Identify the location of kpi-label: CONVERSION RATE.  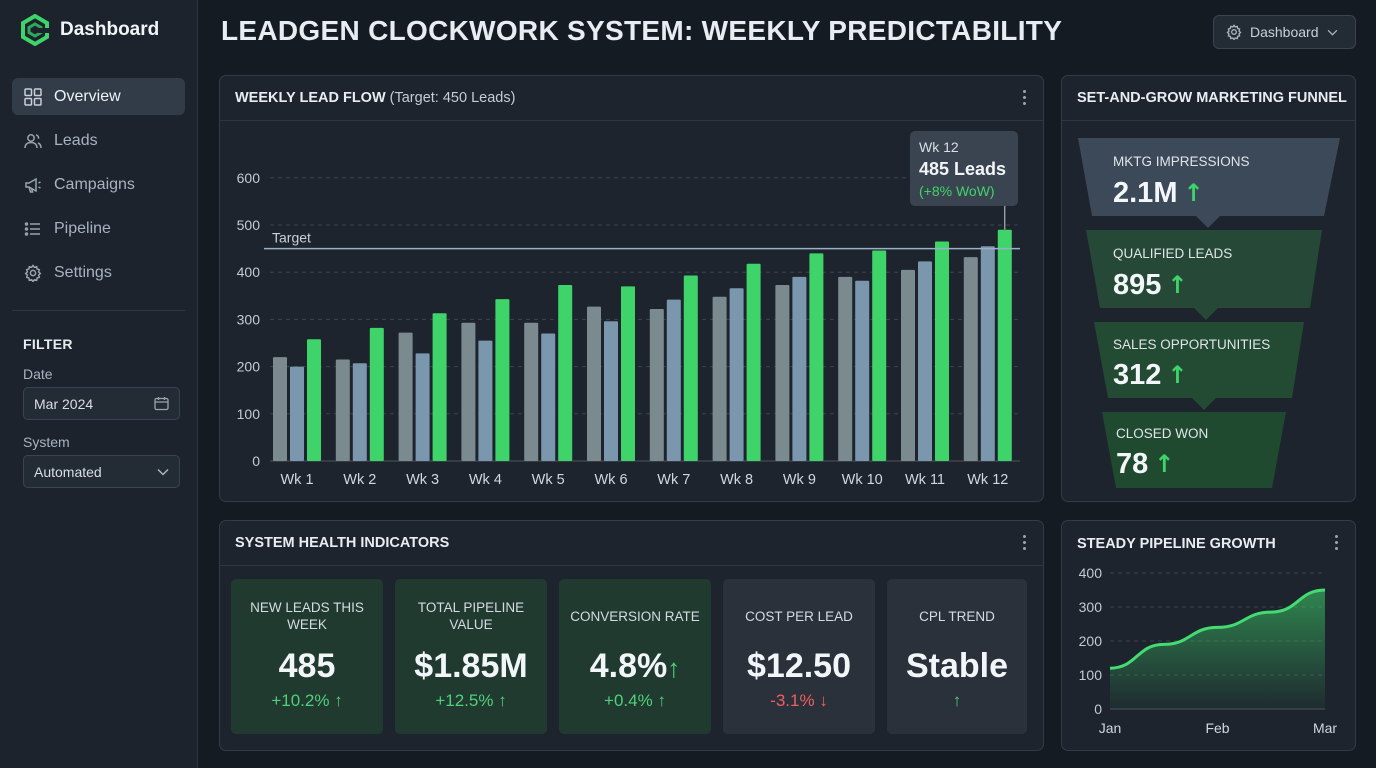
(635, 616).